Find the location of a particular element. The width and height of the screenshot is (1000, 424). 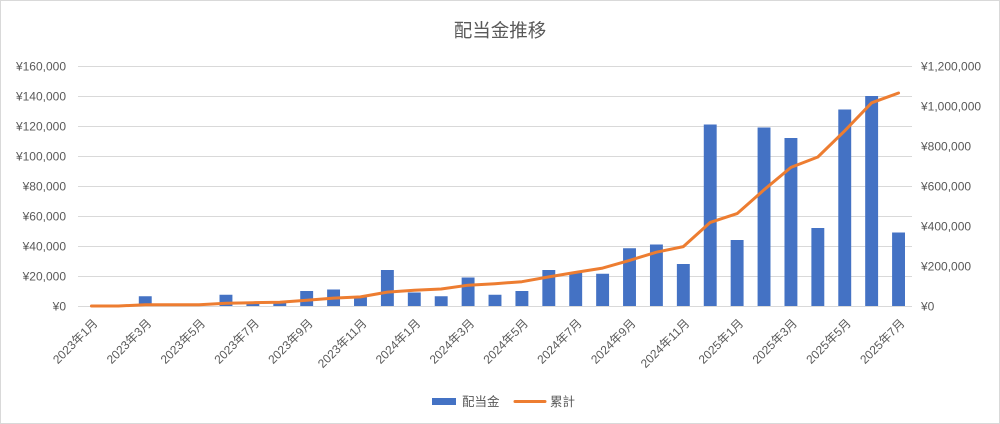

left-axis-tick-label: ¥20,000 is located at coordinates (44, 277).